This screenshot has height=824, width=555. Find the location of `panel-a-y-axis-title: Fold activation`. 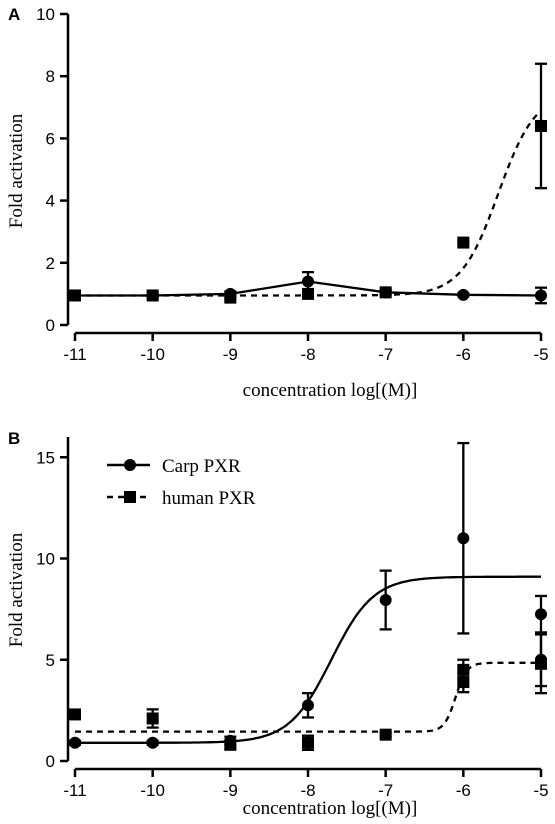

panel-a-y-axis-title: Fold activation is located at coordinates (16, 170).